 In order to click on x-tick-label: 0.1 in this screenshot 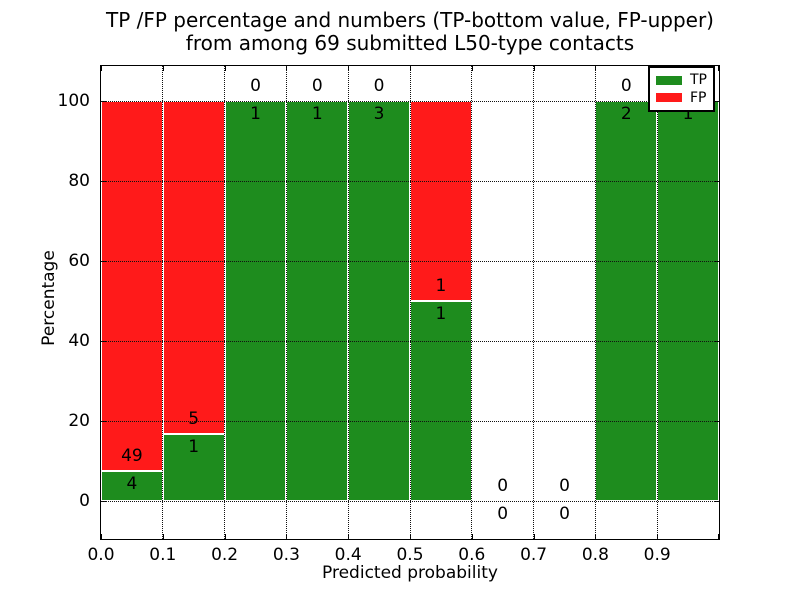, I will do `click(163, 555)`.